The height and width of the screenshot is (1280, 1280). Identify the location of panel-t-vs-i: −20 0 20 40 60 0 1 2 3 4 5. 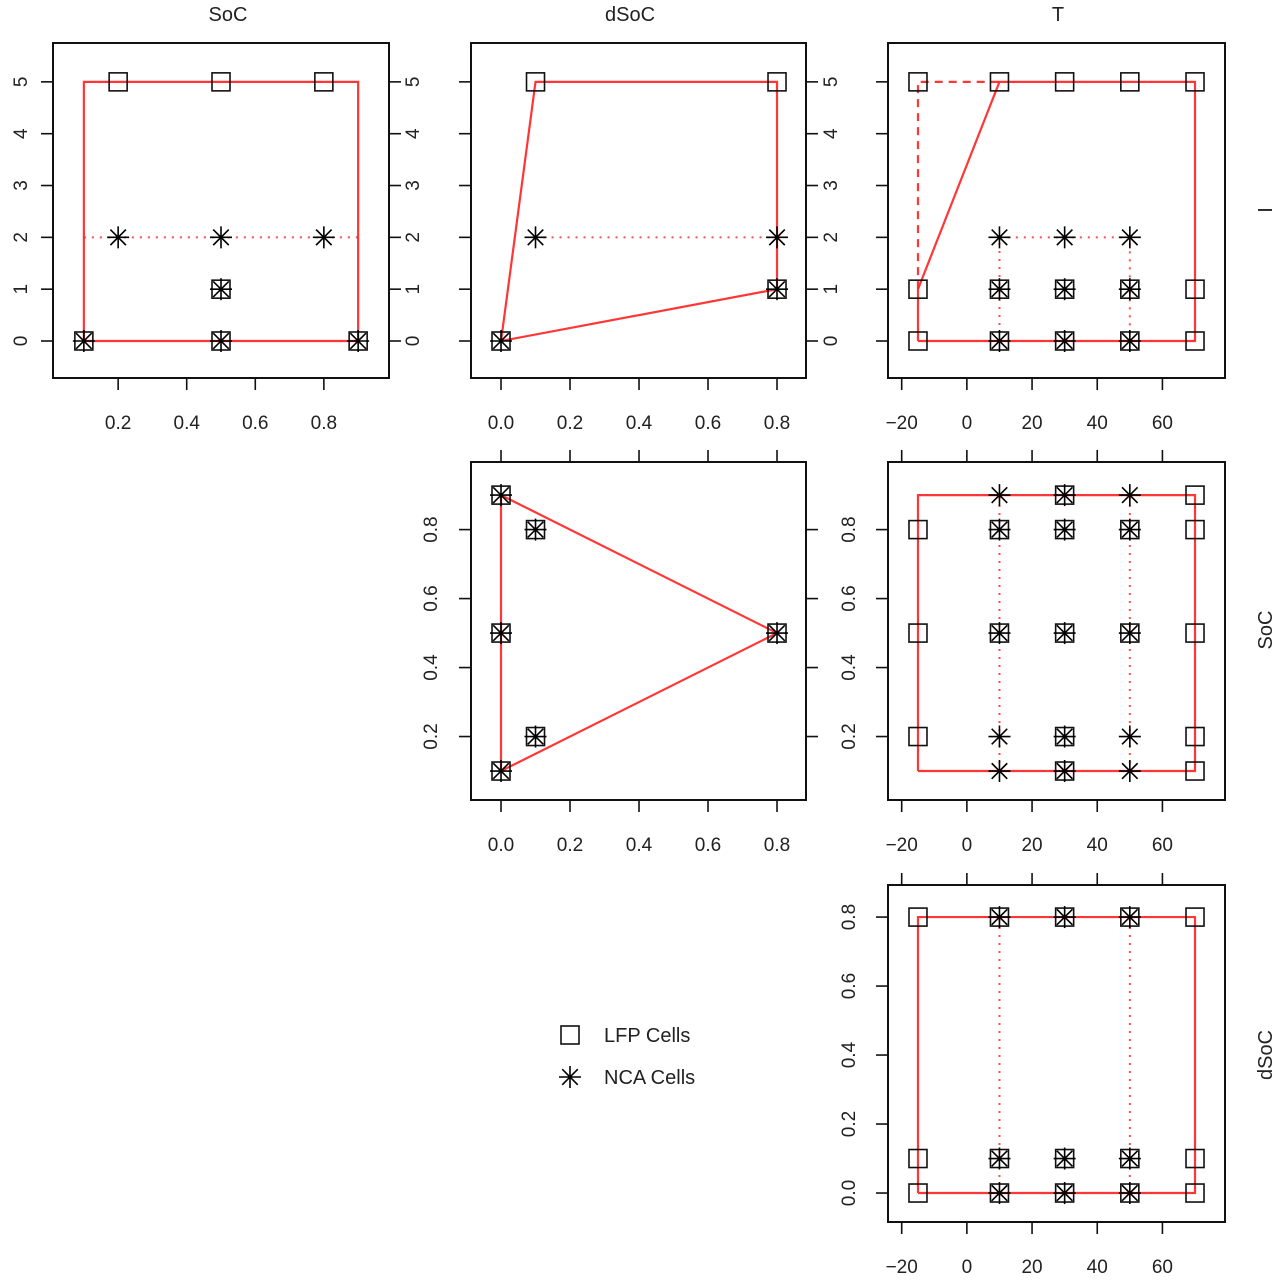
(1023, 238).